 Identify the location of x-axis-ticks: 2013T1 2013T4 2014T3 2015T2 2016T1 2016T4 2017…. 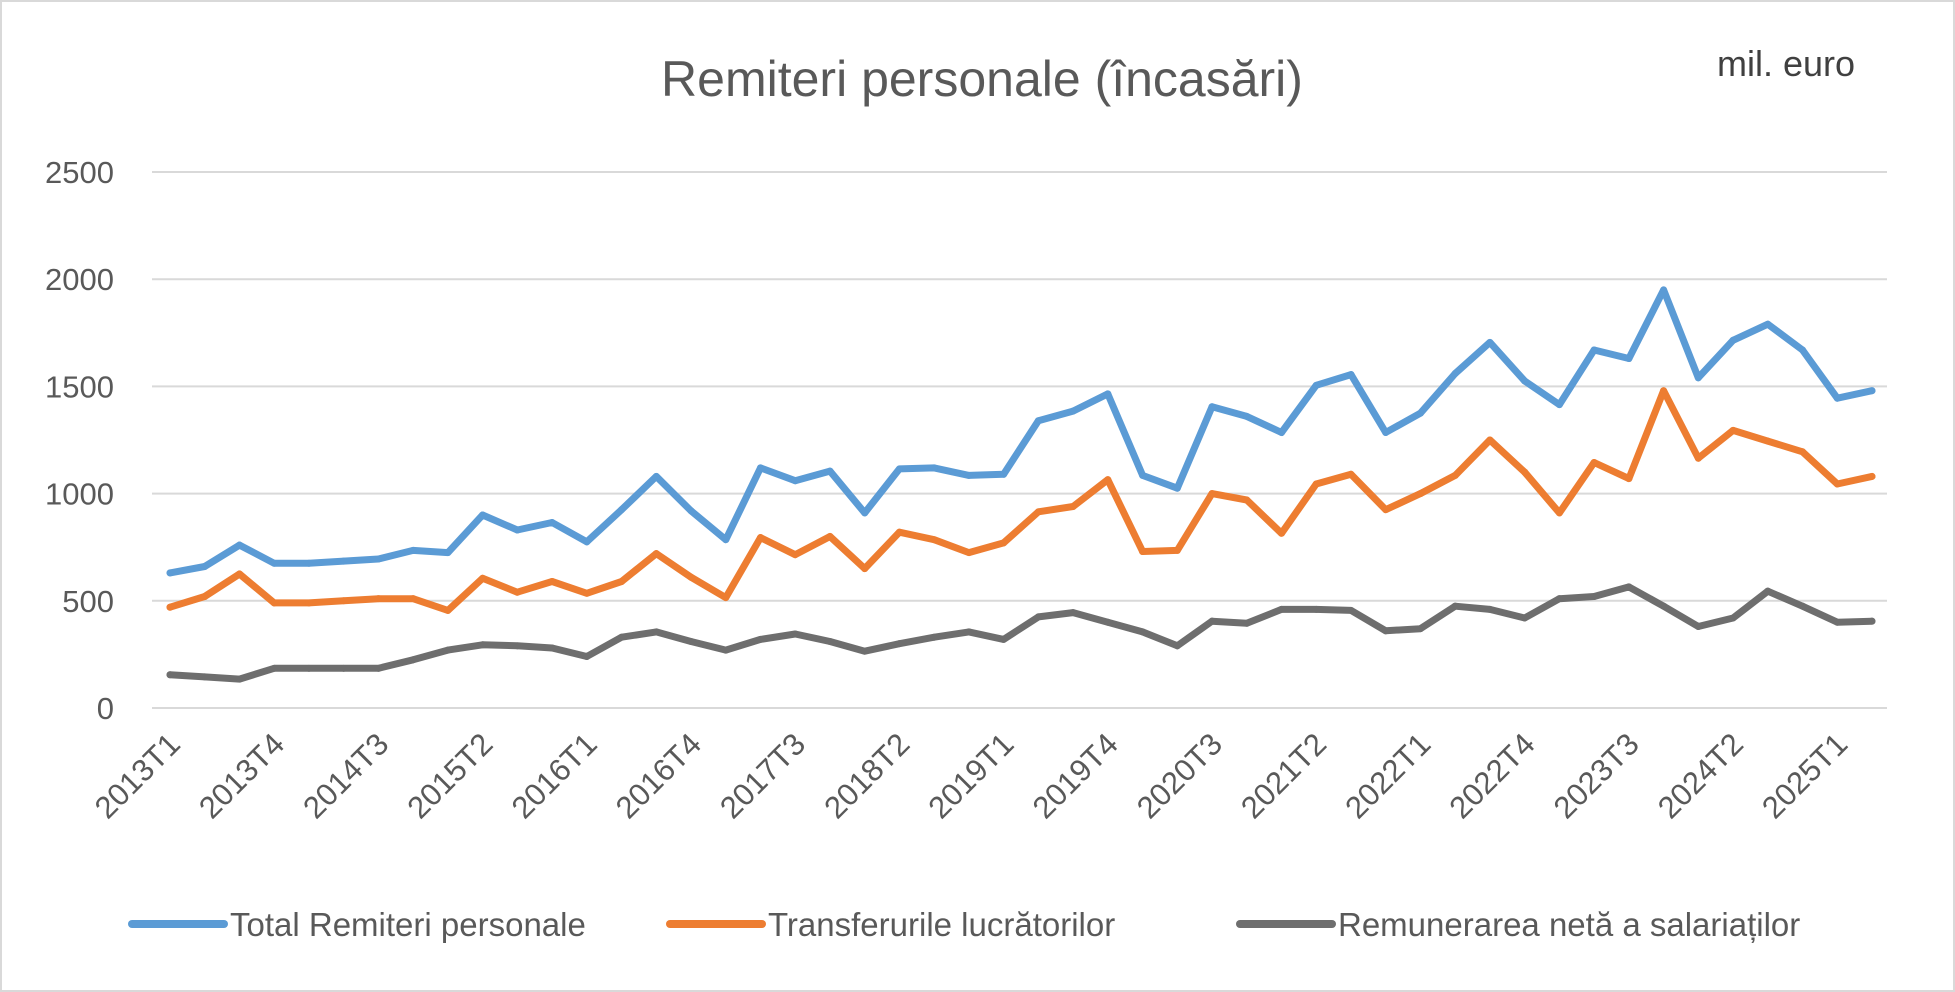
(971, 775).